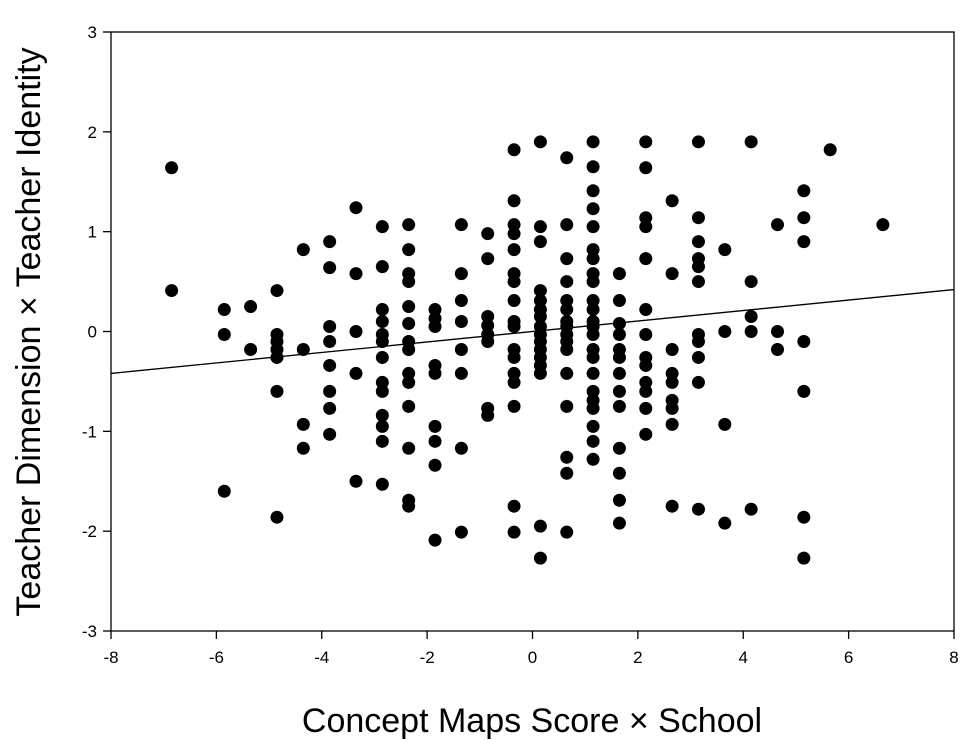 The image size is (962, 740). What do you see at coordinates (92, 332) in the screenshot?
I see `y-tick-label: 0` at bounding box center [92, 332].